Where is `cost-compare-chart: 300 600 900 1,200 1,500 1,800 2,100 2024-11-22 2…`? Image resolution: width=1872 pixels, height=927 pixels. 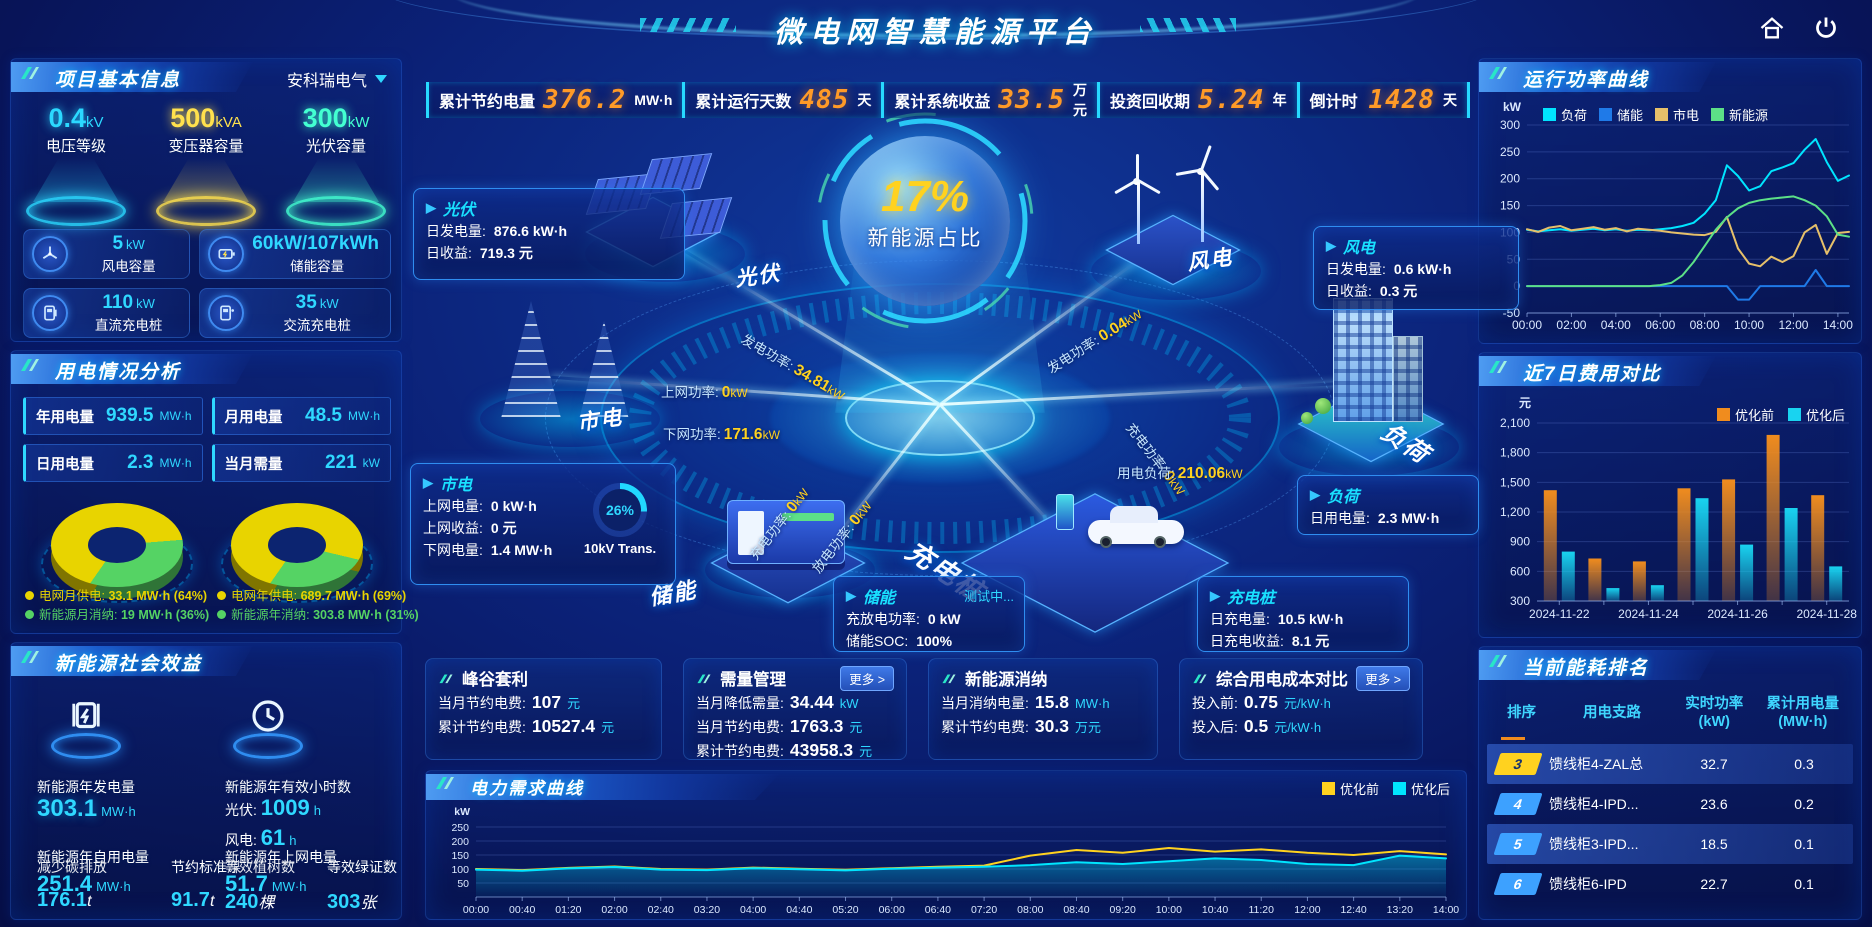 cost-compare-chart: 300 600 900 1,200 1,500 1,800 2,100 2024-11-22 2… is located at coordinates (1670, 514).